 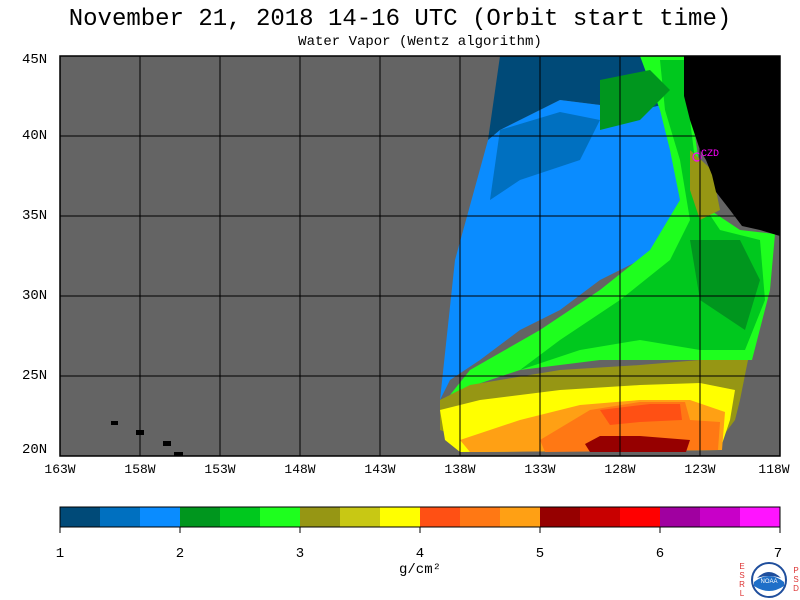 What do you see at coordinates (420, 42) in the screenshot?
I see `page-subtitle: Water Vapor (Wentz algorithm)` at bounding box center [420, 42].